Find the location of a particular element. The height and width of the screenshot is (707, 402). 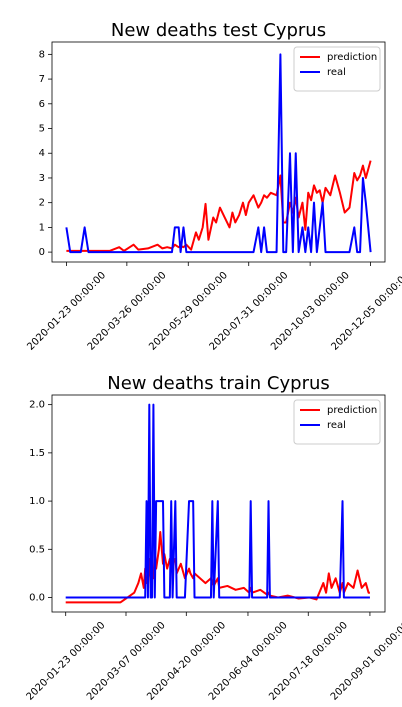

y-tick-label: 0 is located at coordinates (42, 252).